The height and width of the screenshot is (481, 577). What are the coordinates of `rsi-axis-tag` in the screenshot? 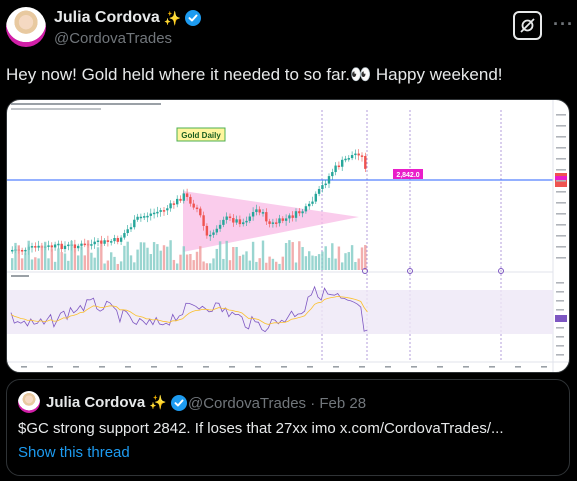 It's located at (561, 318).